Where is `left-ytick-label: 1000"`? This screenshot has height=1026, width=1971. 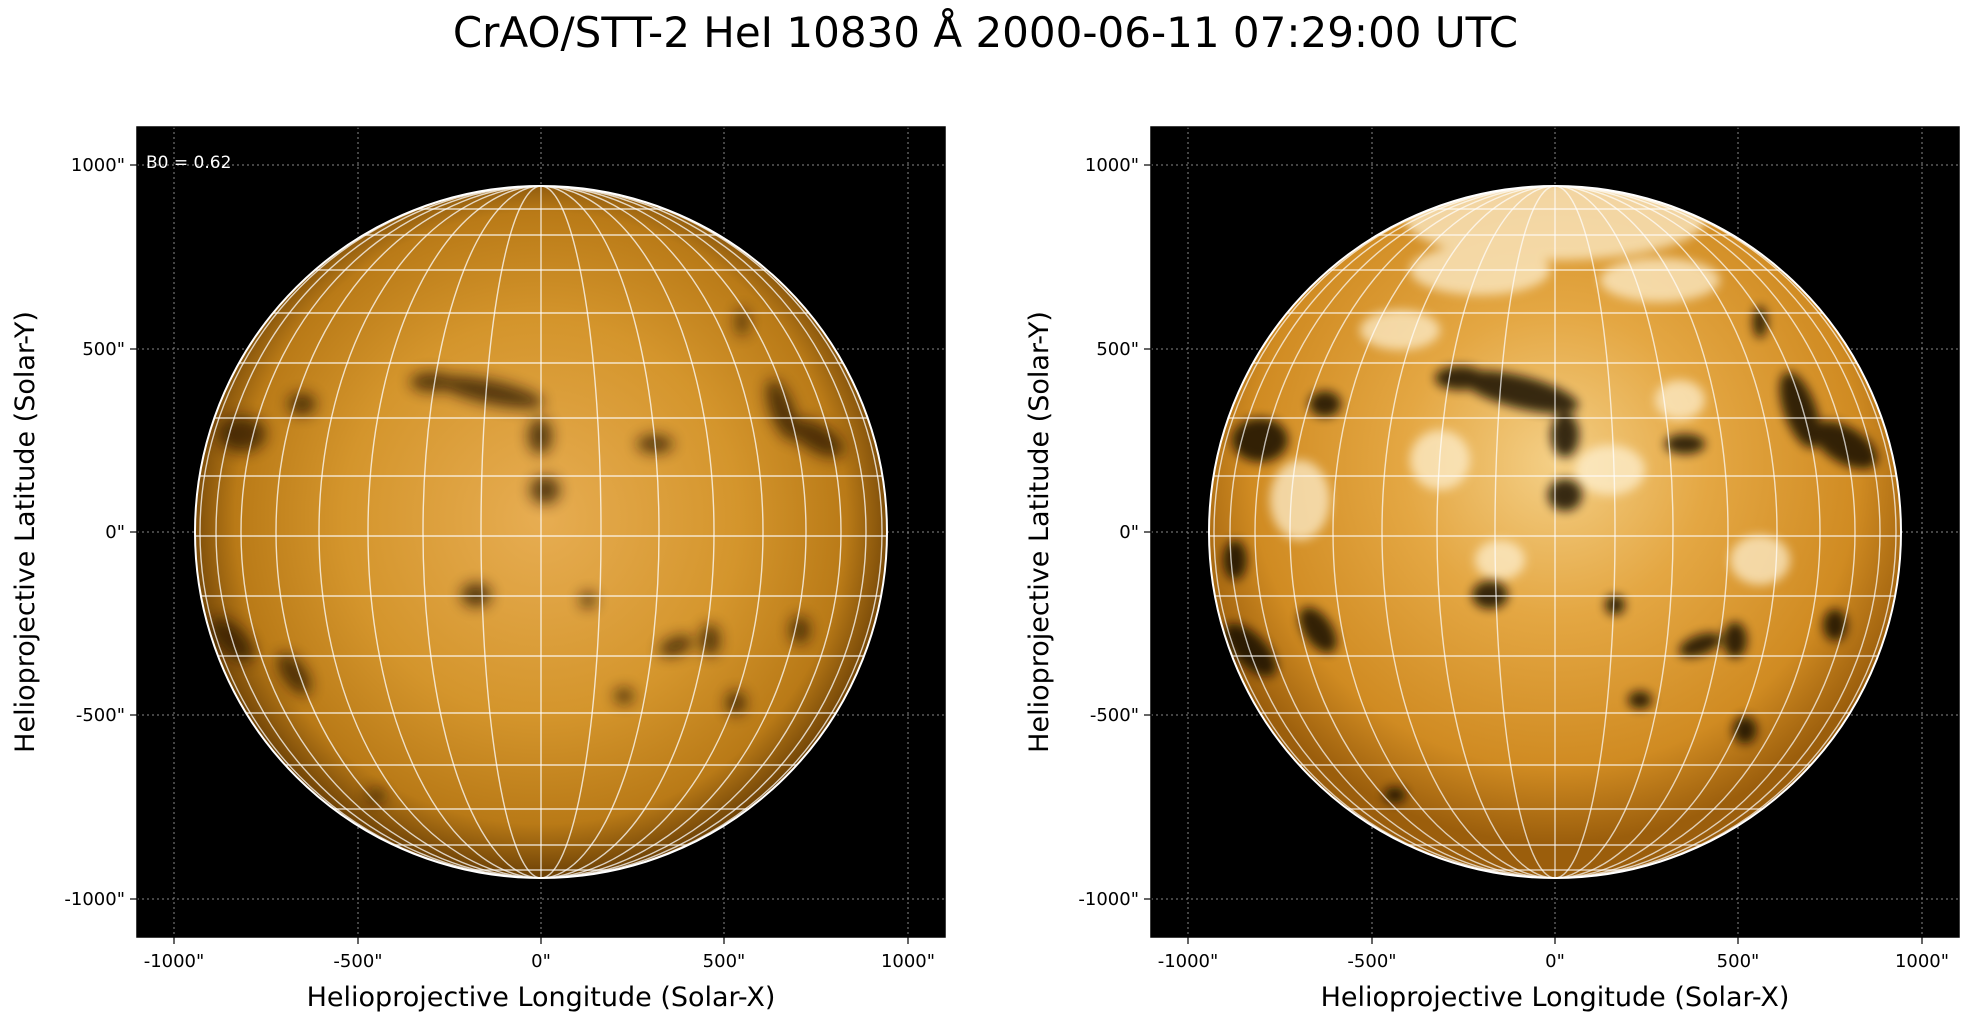
left-ytick-label: 1000" is located at coordinates (98, 165).